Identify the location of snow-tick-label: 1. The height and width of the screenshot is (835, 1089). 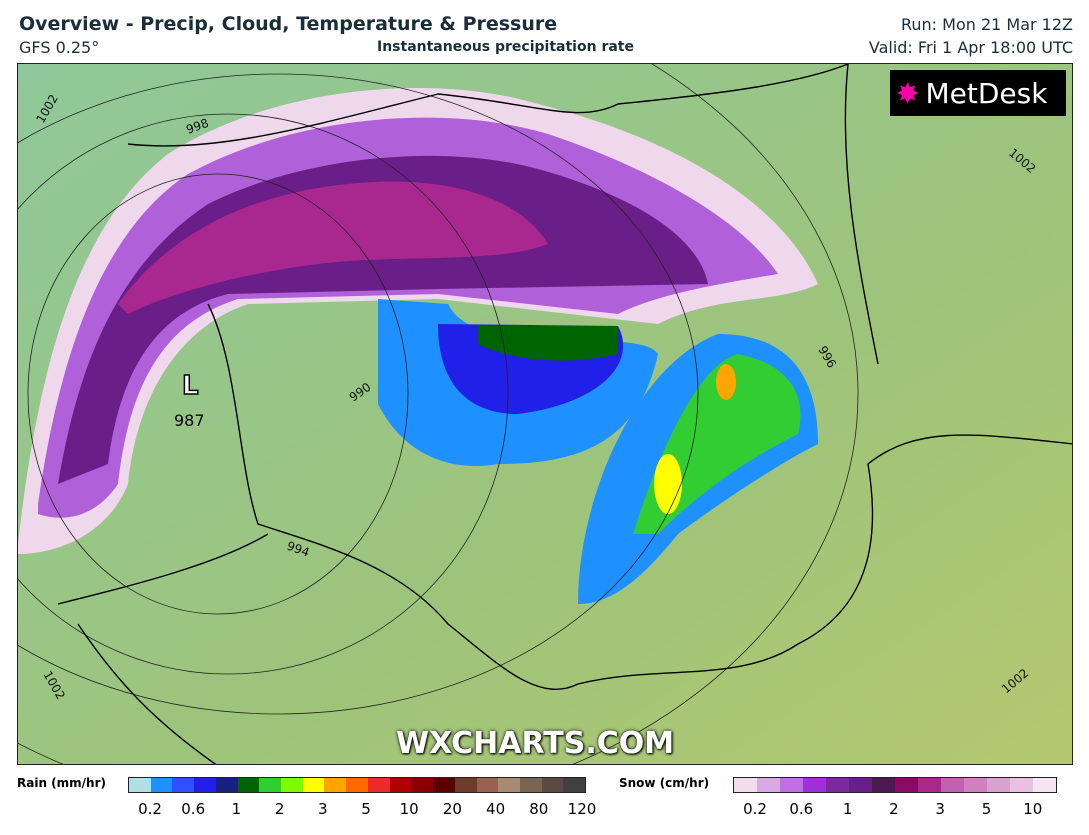
(847, 809).